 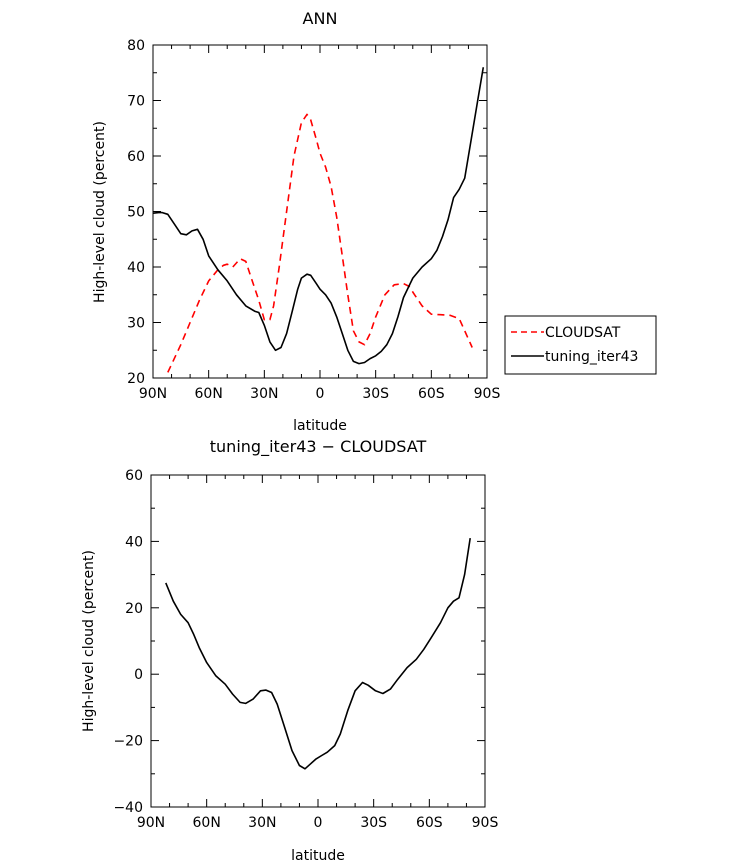 What do you see at coordinates (262, 823) in the screenshot?
I see `bottom-x-tick-label: 30N` at bounding box center [262, 823].